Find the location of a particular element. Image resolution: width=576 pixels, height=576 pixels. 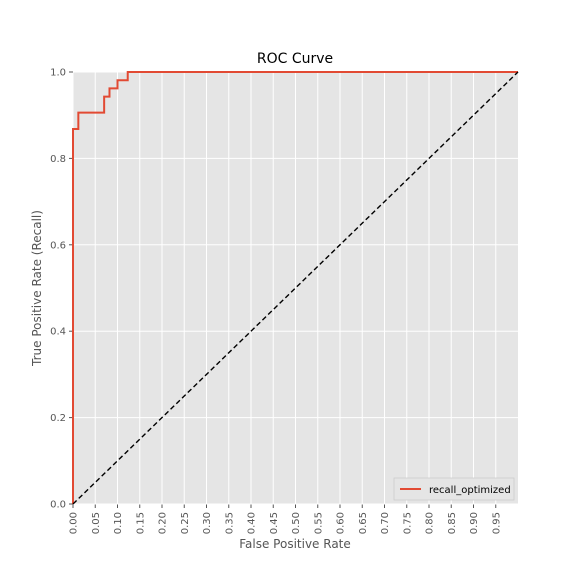

y-tick-label: 0.2 is located at coordinates (58, 418).